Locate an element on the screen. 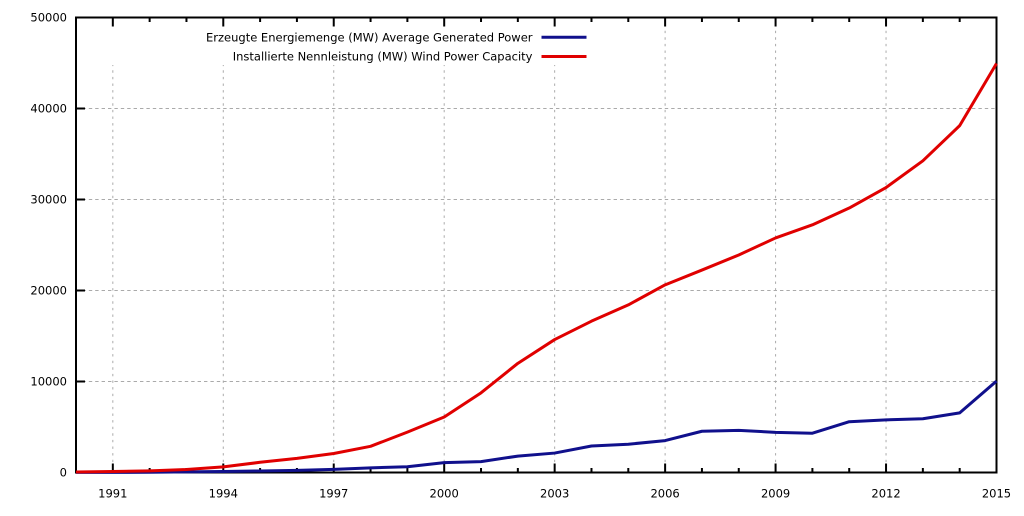 This screenshot has height=516, width=1024. y-tick-label: 20000 is located at coordinates (48, 291).